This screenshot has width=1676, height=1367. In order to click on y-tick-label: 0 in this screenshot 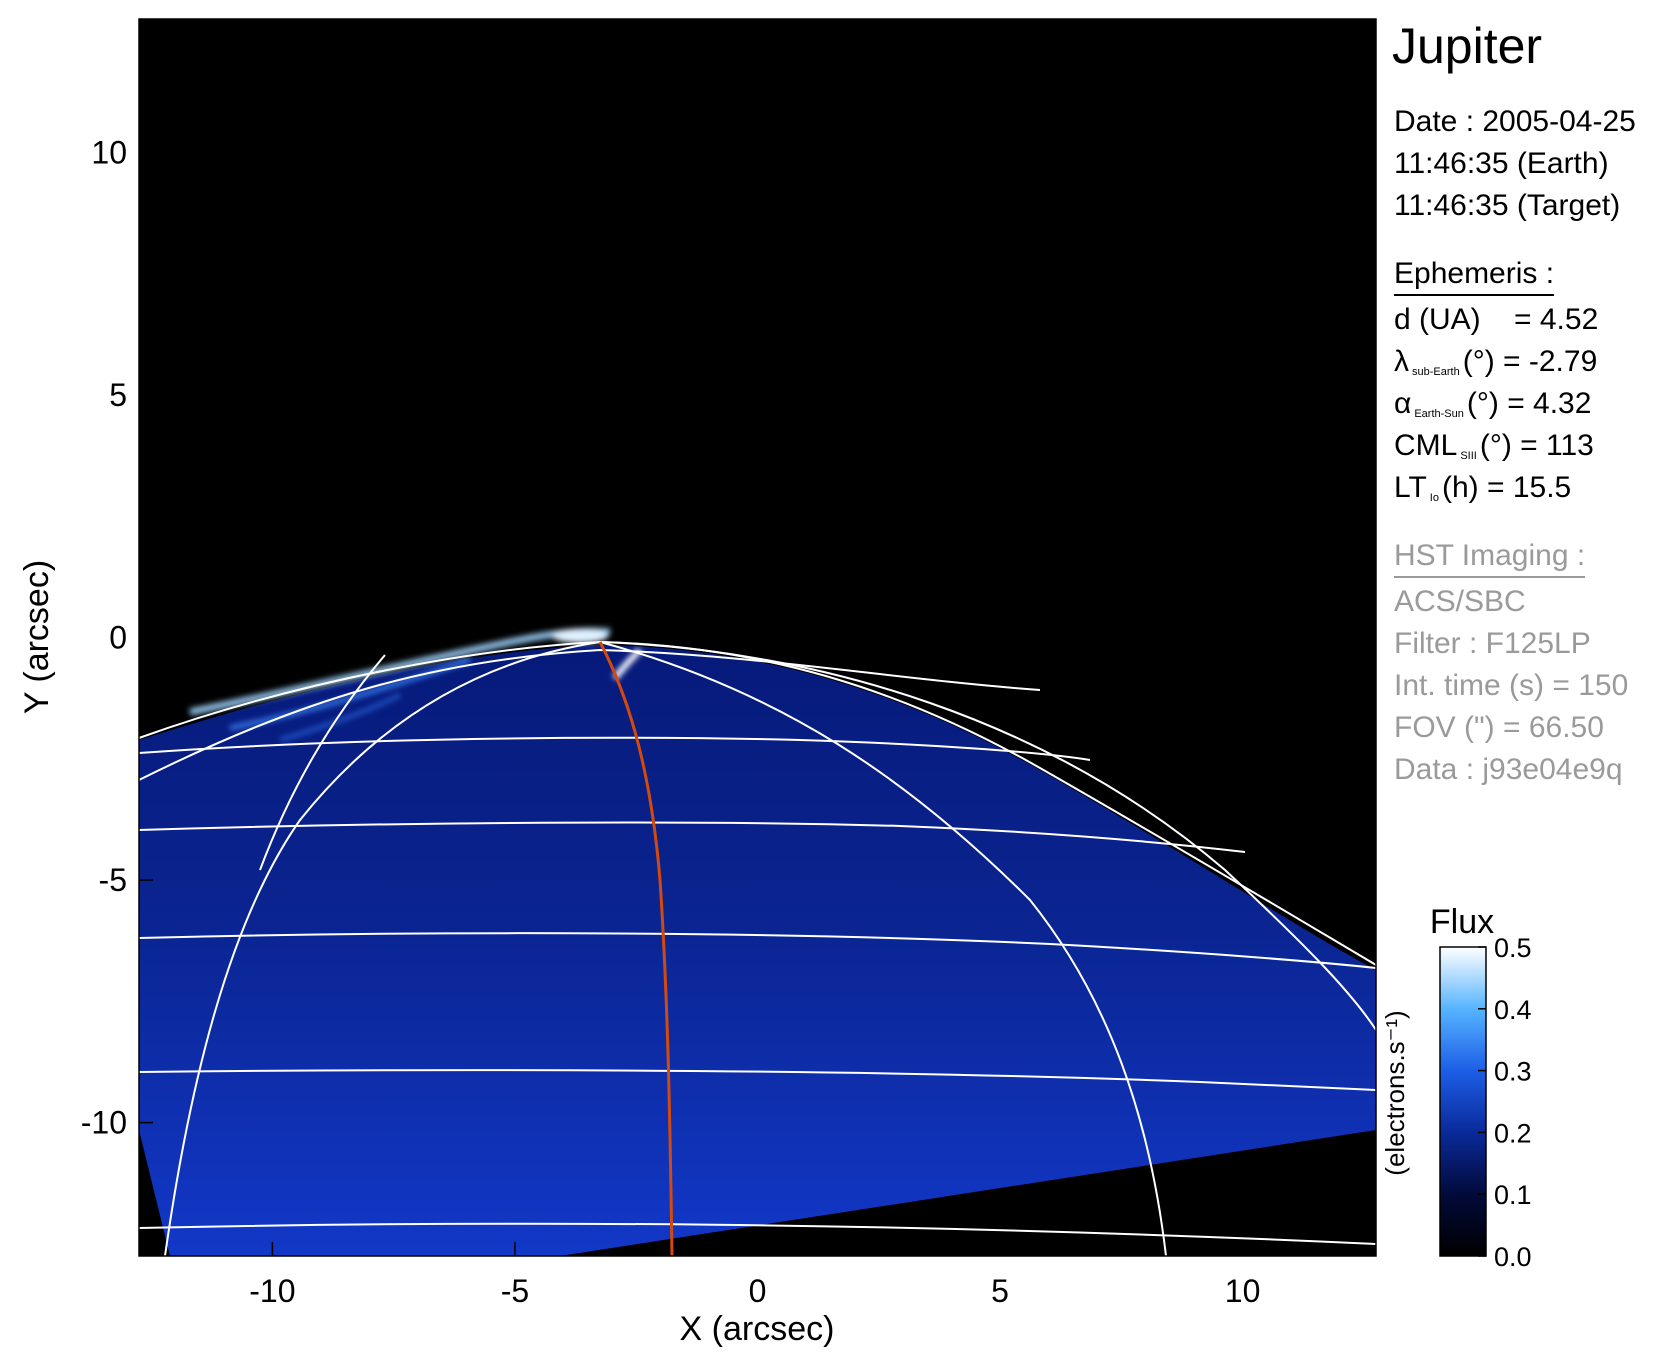, I will do `click(118, 638)`.